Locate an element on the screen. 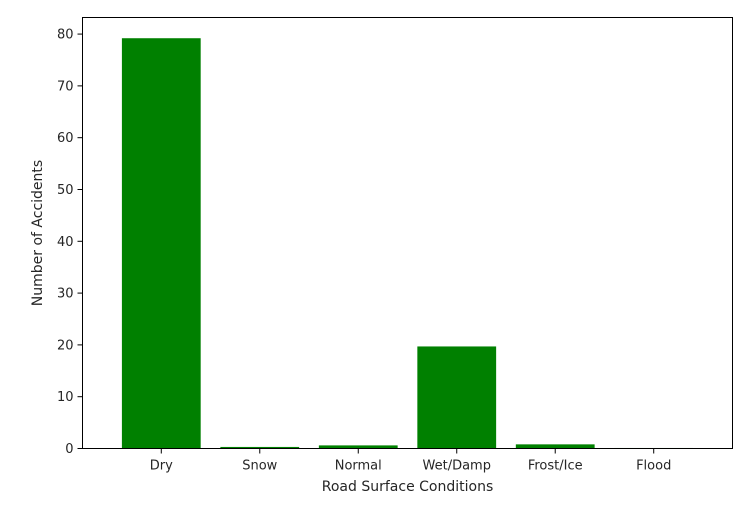  x-tick-label: Dry is located at coordinates (161, 466).